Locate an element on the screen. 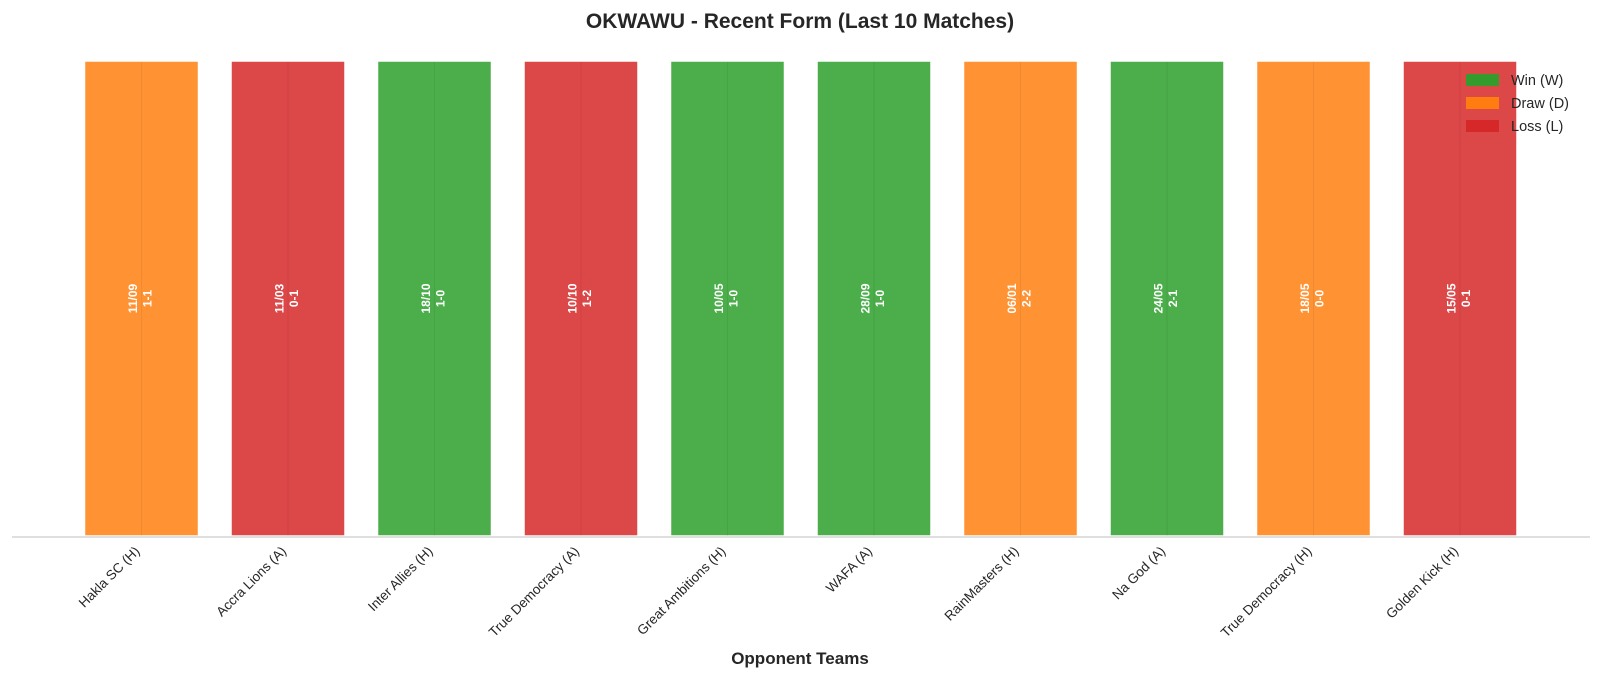 This screenshot has height=679, width=1600. bar-label: 28/091-0 is located at coordinates (873, 298).